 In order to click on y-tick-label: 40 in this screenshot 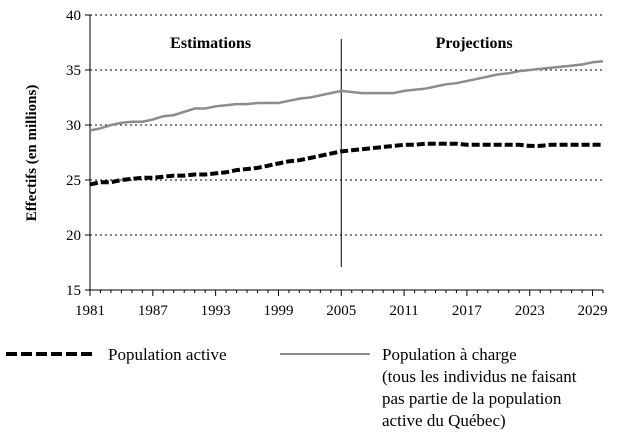, I will do `click(73, 16)`.